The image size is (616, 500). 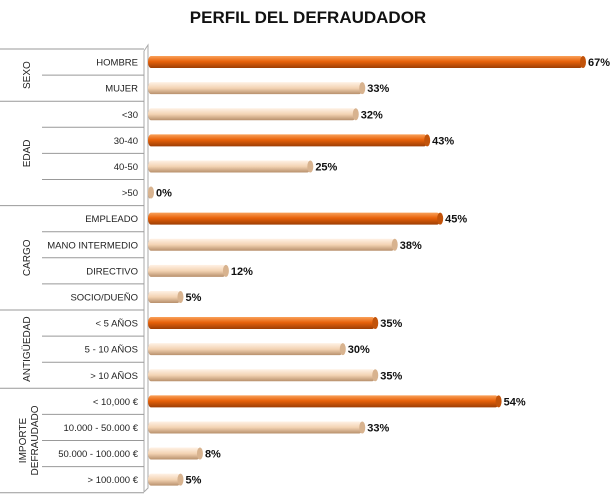 I want to click on category-label: 5 - 10 AÑOS, so click(x=111, y=350).